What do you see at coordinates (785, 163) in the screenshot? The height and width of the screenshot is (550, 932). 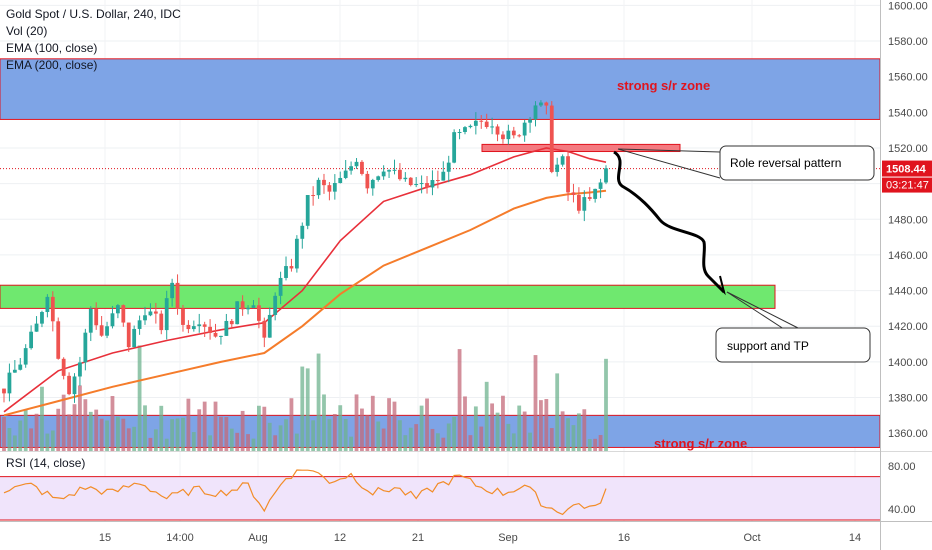 I see `callout-role-text: Role reversal pattern` at bounding box center [785, 163].